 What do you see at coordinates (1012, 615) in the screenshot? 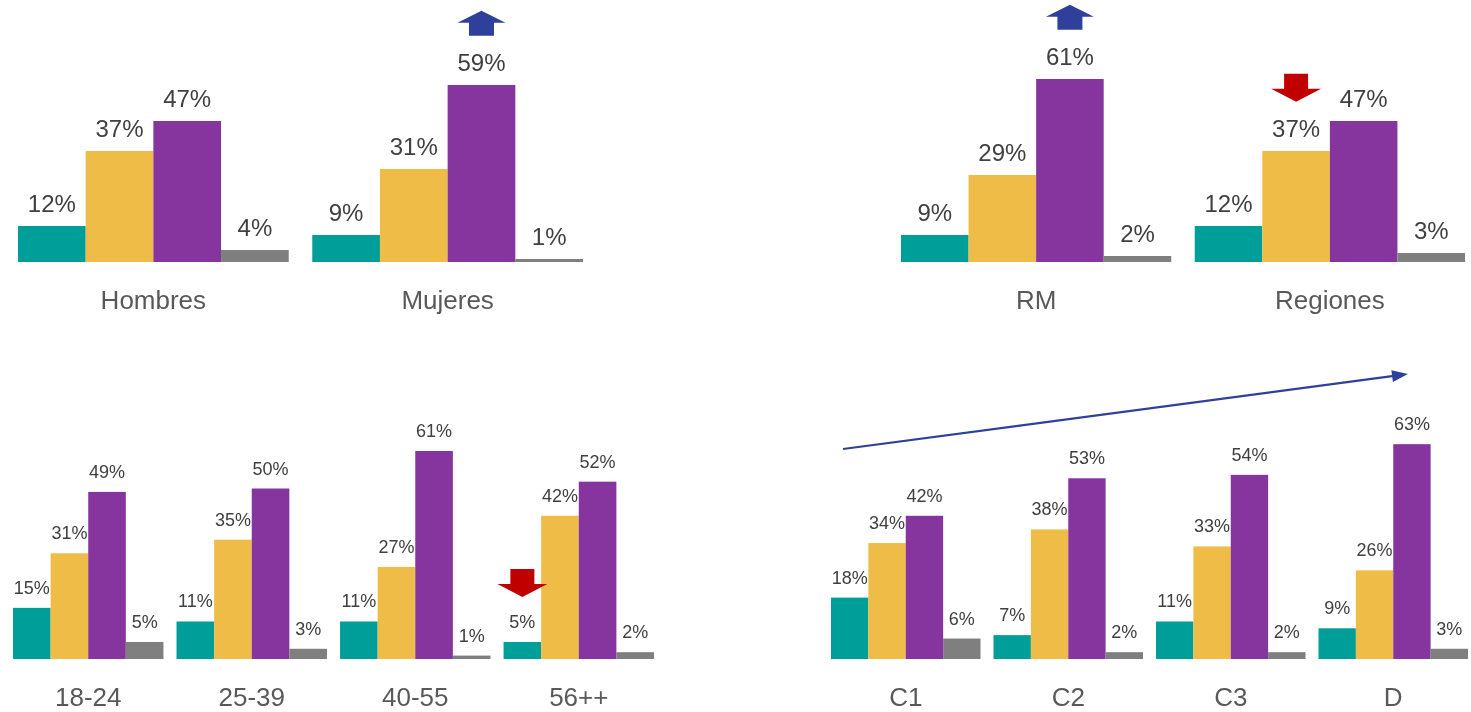
I see `data-label: 7%` at bounding box center [1012, 615].